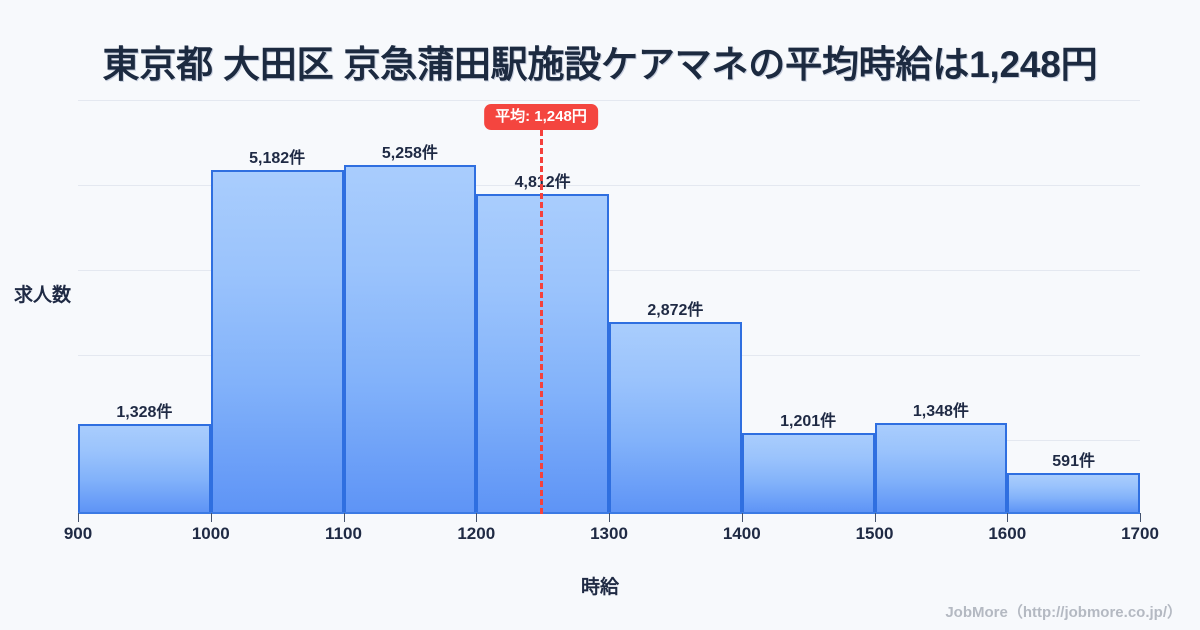  I want to click on bar-value-label: 591件, so click(1073, 461).